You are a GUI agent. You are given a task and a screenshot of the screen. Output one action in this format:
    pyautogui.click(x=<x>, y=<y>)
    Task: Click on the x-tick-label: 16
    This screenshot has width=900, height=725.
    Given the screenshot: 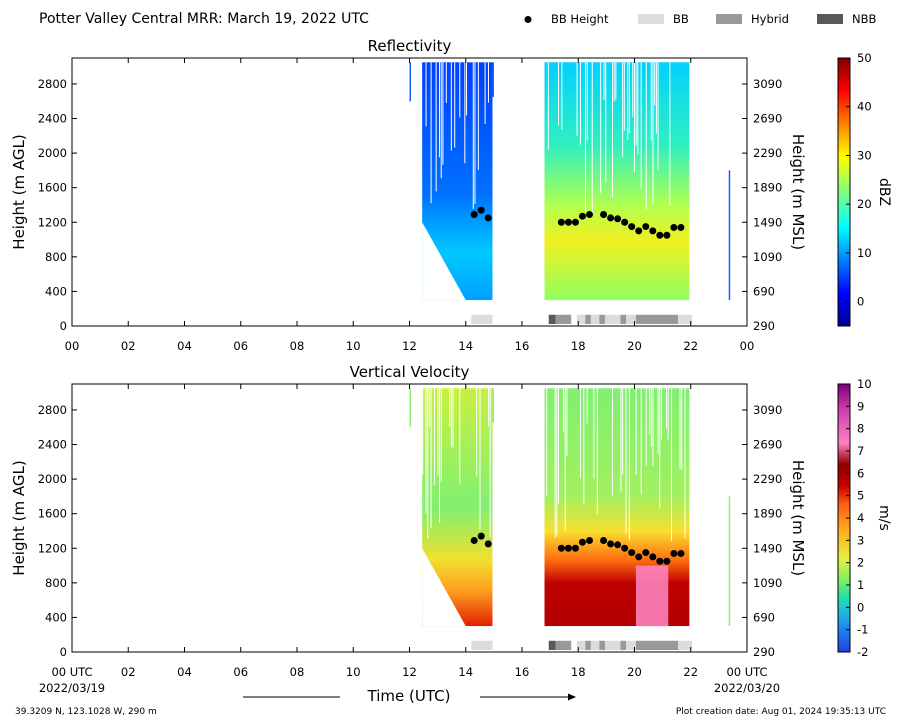 What is the action you would take?
    pyautogui.click(x=522, y=672)
    